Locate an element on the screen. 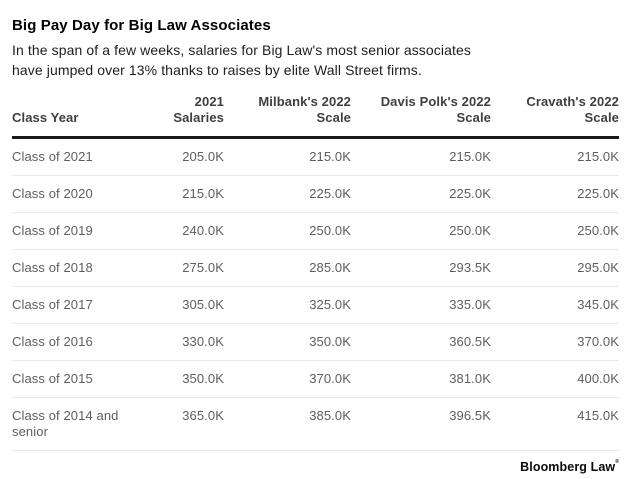 Image resolution: width=633 pixels, height=479 pixels. salary-2021-cell: 305.0K is located at coordinates (203, 304).